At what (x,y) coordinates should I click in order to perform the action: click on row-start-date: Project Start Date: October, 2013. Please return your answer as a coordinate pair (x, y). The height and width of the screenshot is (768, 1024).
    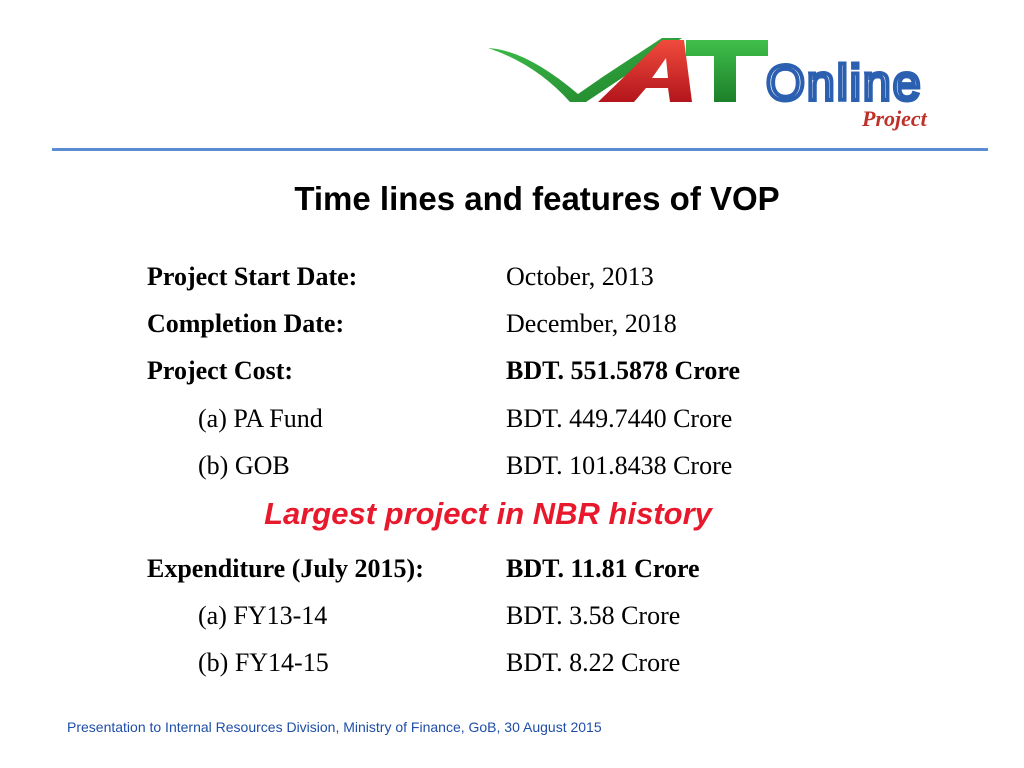
    Looking at the image, I should click on (512, 282).